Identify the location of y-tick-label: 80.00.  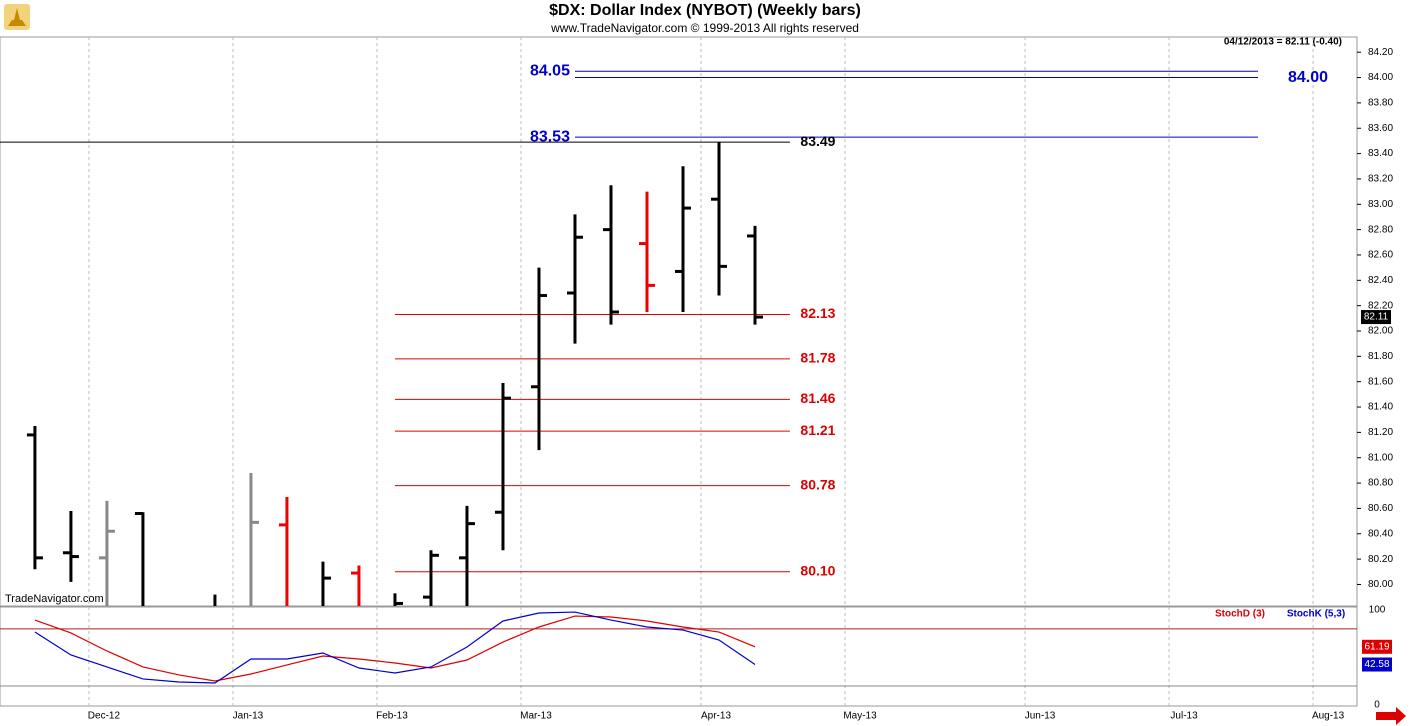
(1380, 584).